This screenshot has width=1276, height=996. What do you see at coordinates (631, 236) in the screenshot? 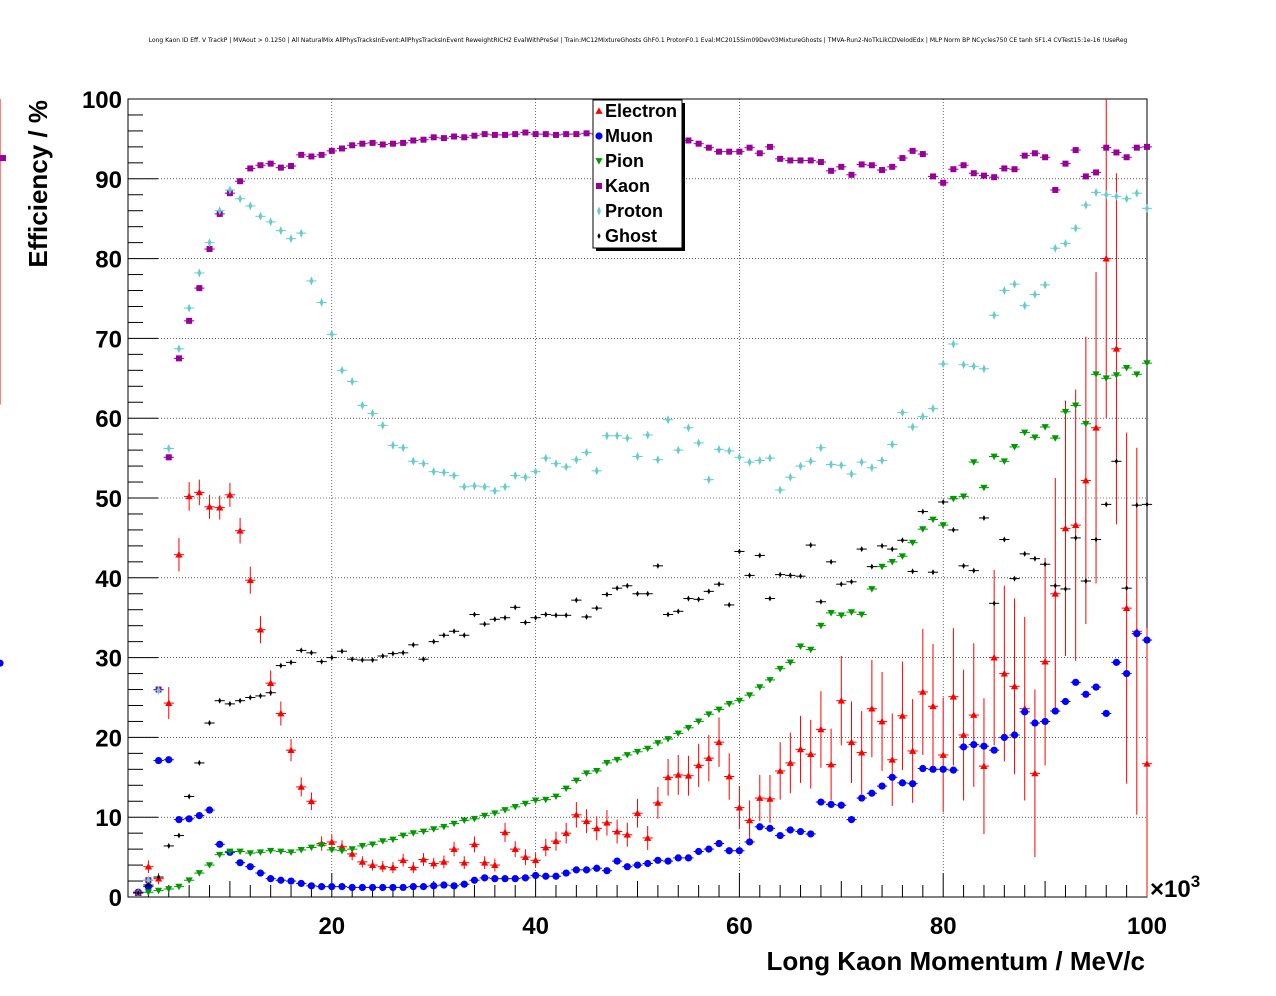
I see `legend-label-ghost: Ghost` at bounding box center [631, 236].